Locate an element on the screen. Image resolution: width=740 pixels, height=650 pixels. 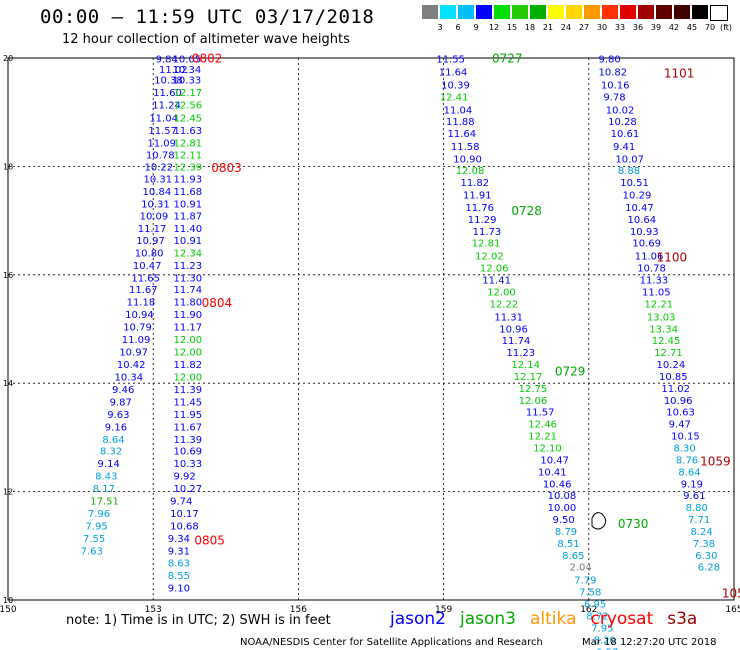
wave-height-label: 7.71 is located at coordinates (699, 520).